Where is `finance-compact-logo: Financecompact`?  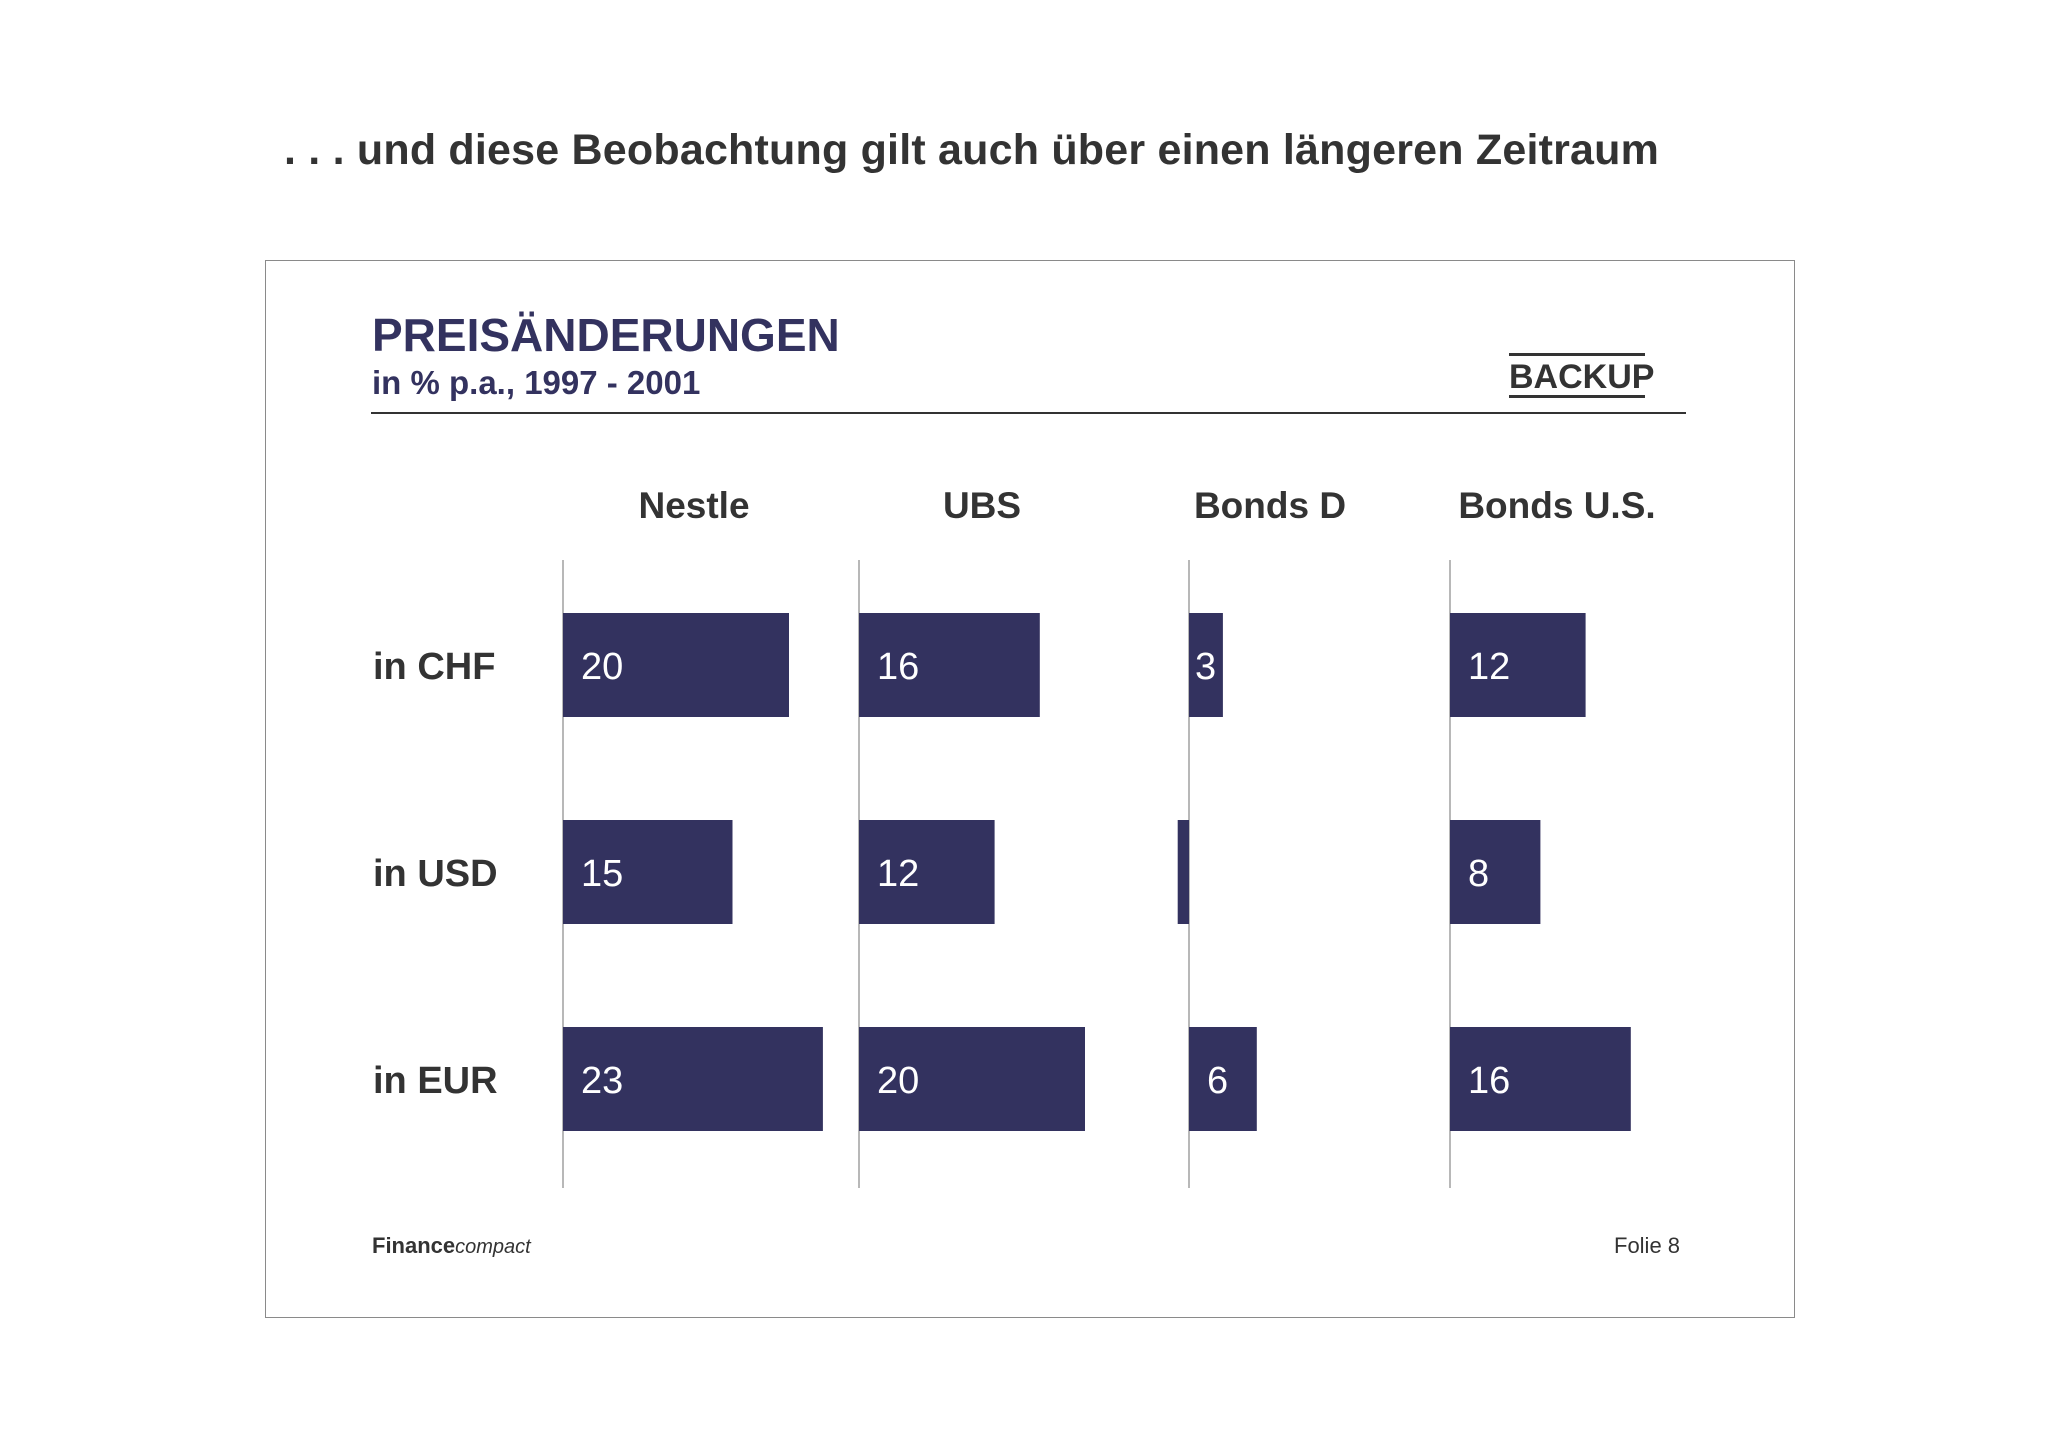 finance-compact-logo: Financecompact is located at coordinates (451, 1246).